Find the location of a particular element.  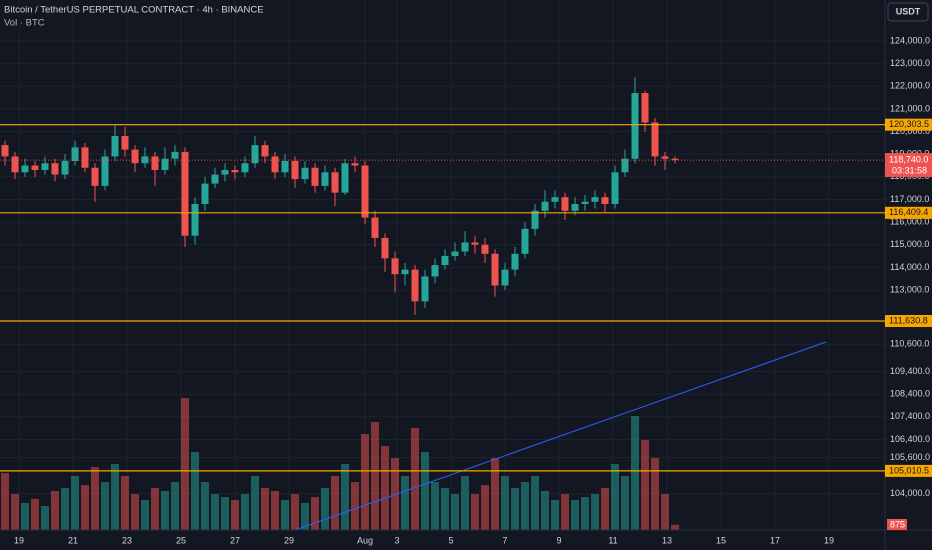

last-volume-label: 875 is located at coordinates (897, 524).